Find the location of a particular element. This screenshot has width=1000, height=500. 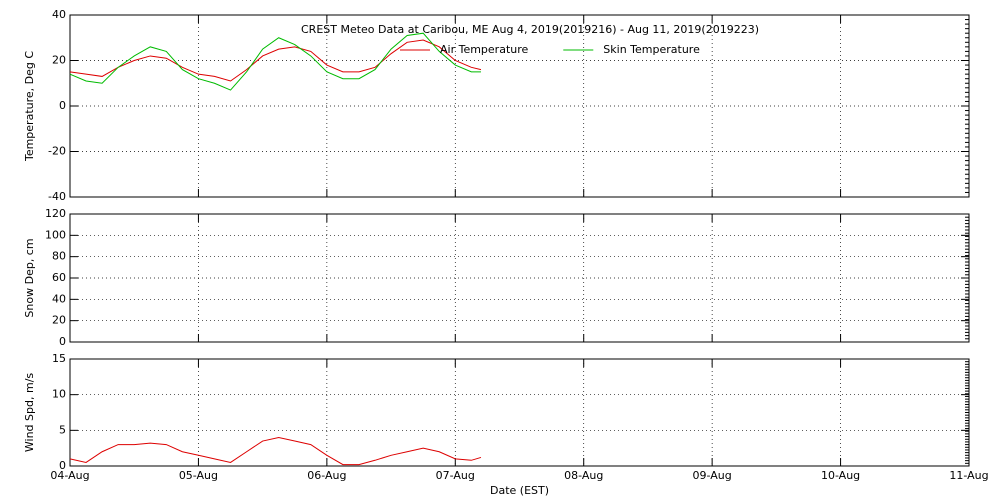

y-axis-label: Temperature, Deg C is located at coordinates (29, 106).